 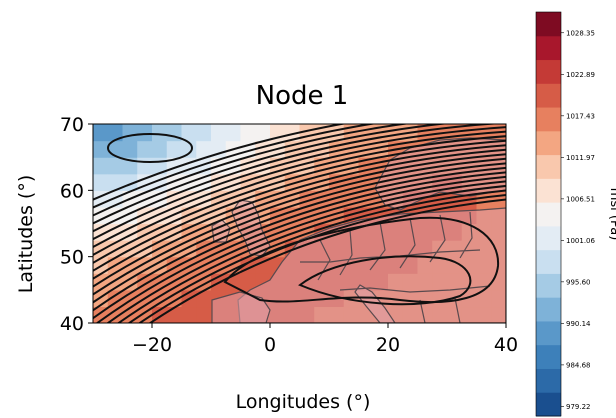 What do you see at coordinates (578, 365) in the screenshot?
I see `colorbar-tick-label: 984.68` at bounding box center [578, 365].